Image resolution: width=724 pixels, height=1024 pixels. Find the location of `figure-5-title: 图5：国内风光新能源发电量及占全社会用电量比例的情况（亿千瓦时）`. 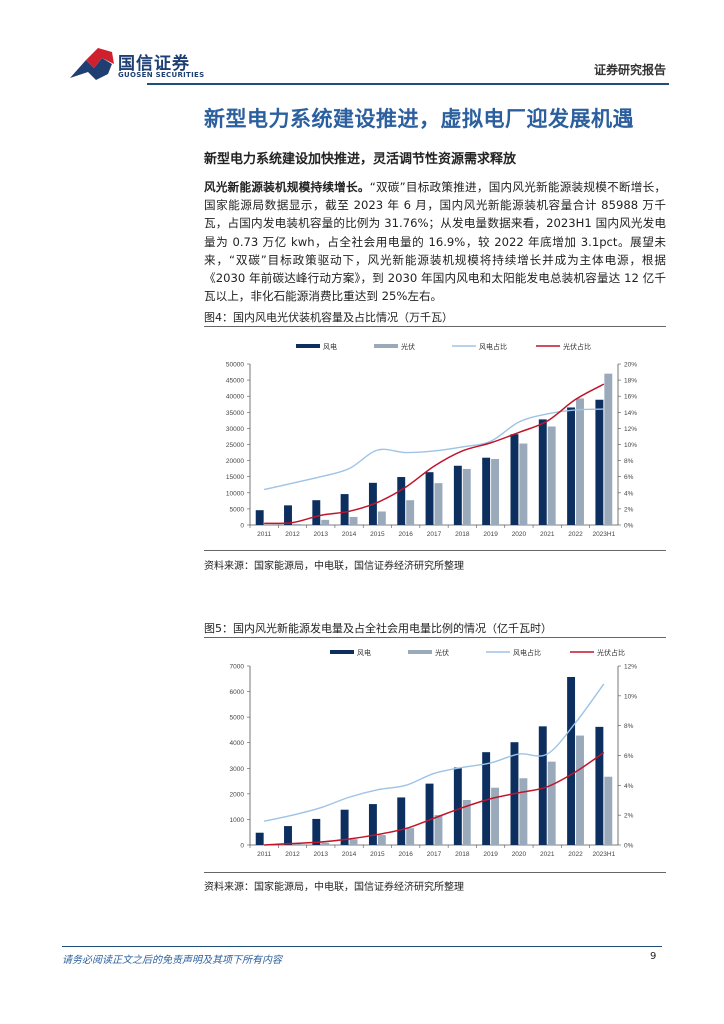

figure-5-title: 图5：国内风光新能源发电量及占全社会用电量比例的情况（亿千瓦时） is located at coordinates (378, 628).